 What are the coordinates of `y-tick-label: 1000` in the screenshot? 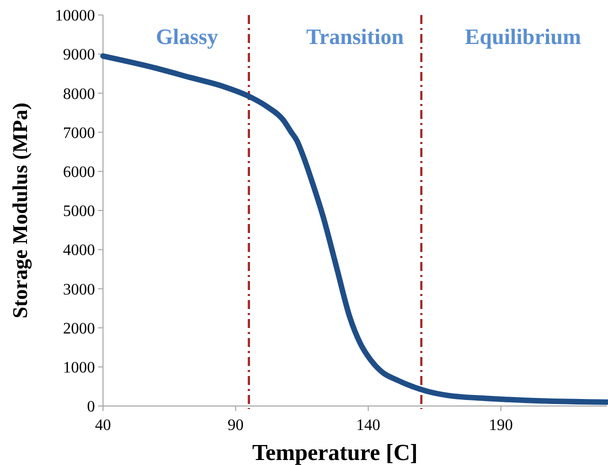 It's located at (79, 368).